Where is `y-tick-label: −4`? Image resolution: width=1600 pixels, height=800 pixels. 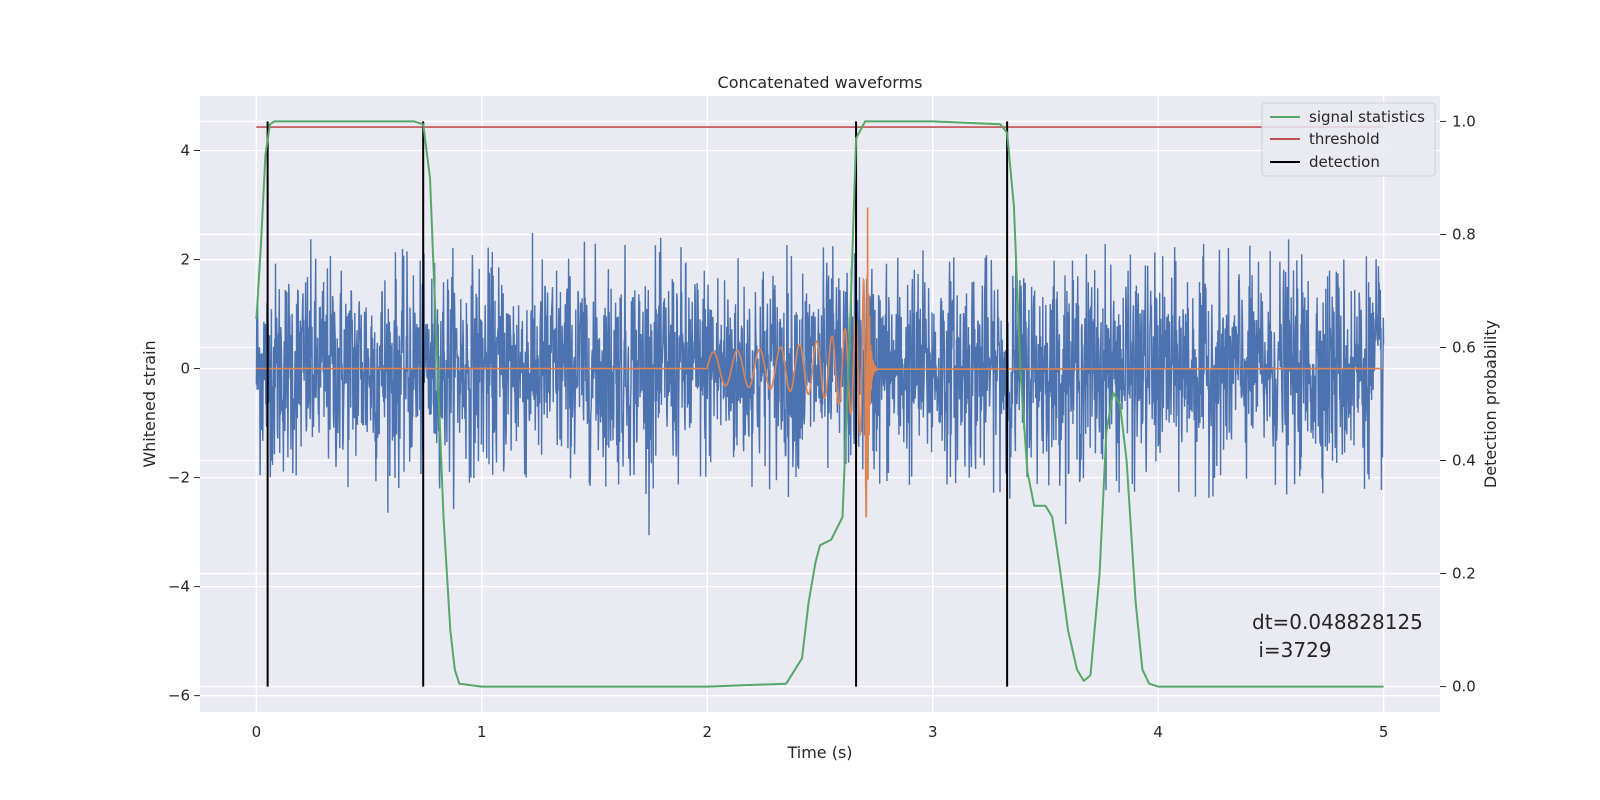
y-tick-label: −4 is located at coordinates (179, 587).